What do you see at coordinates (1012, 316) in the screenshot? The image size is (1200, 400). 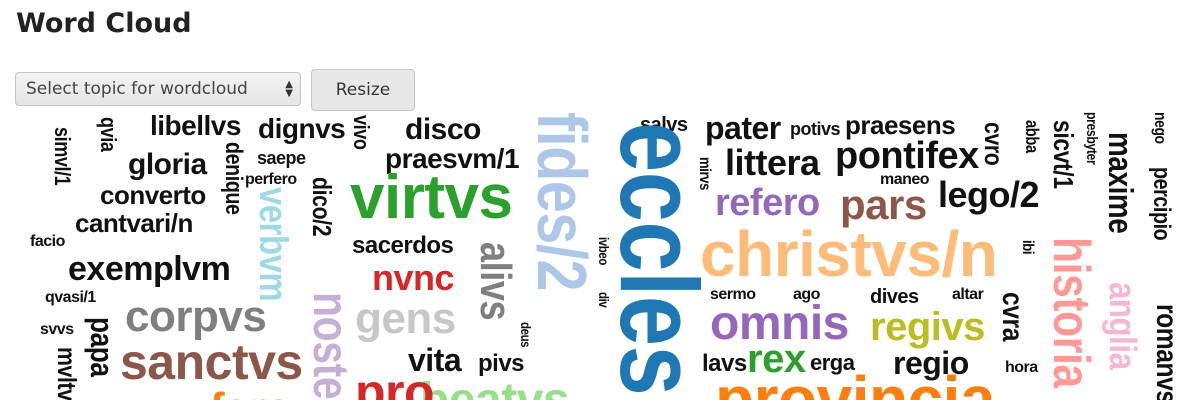 I see `cloud-word: cvra` at bounding box center [1012, 316].